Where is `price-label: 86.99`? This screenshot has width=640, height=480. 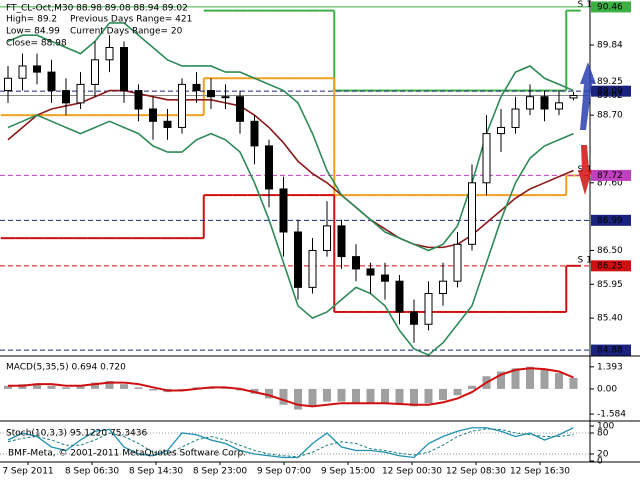
price-label: 86.99 is located at coordinates (610, 221).